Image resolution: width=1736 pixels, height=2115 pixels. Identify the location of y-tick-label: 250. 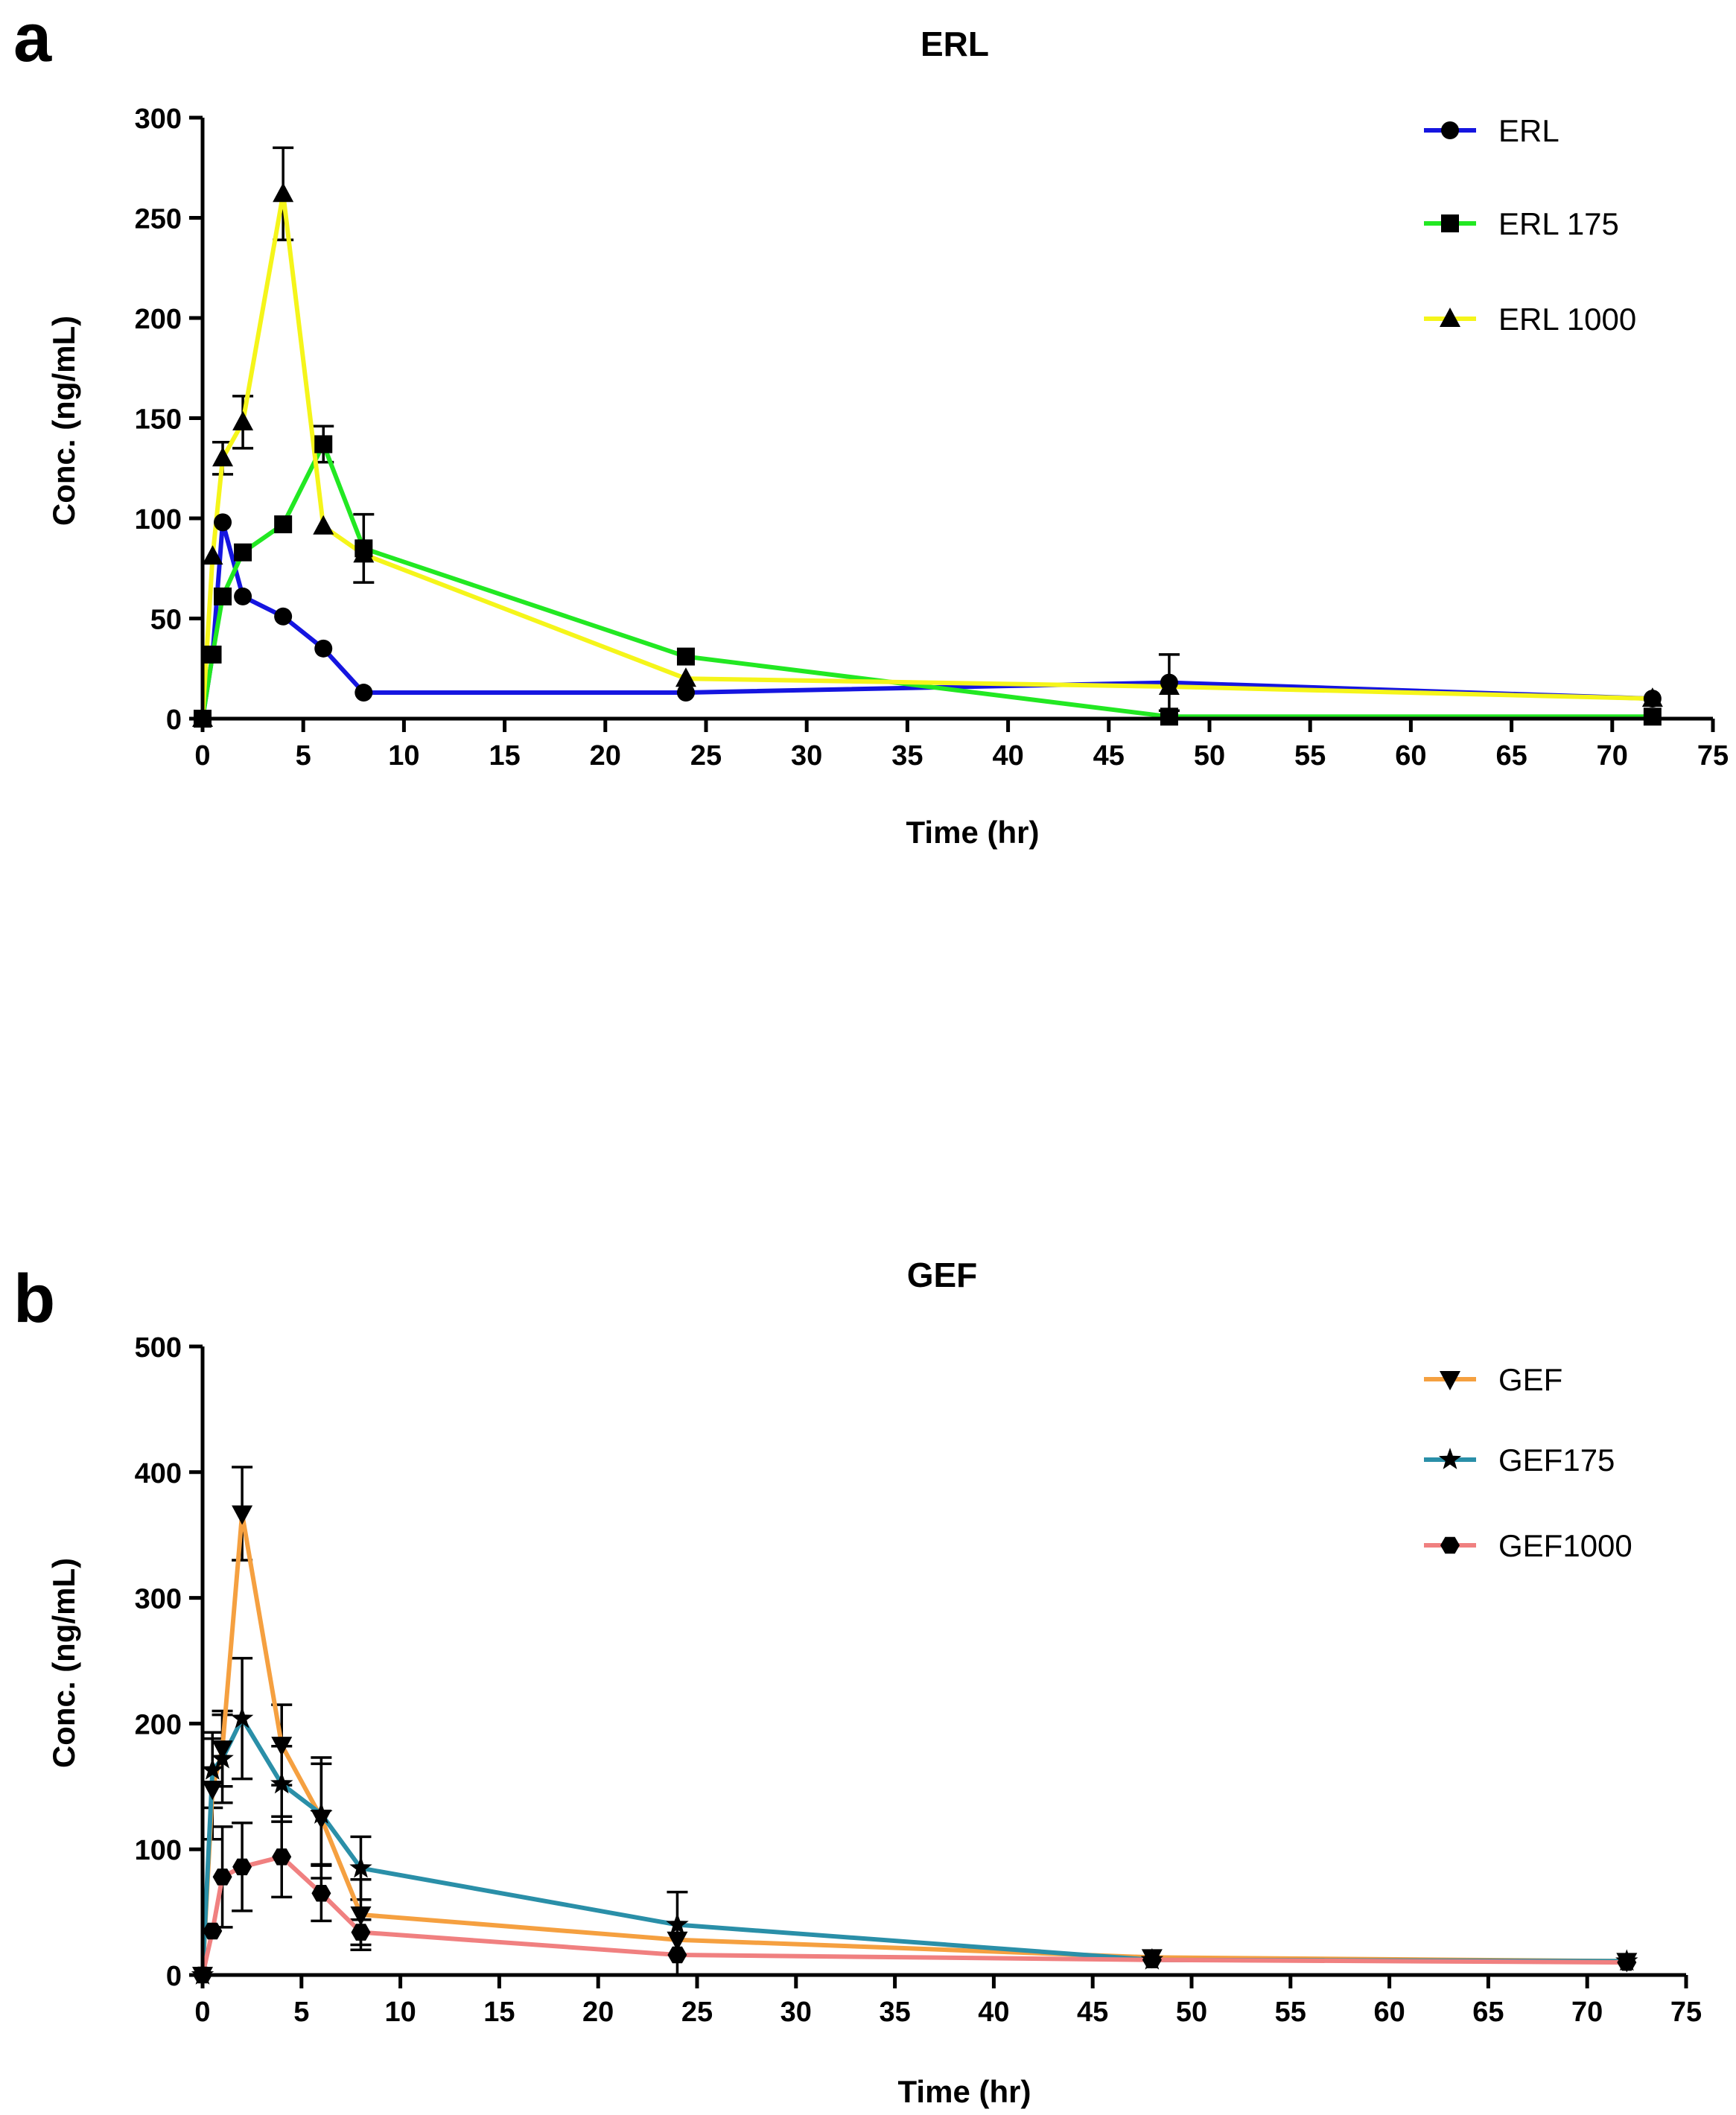
(158, 219).